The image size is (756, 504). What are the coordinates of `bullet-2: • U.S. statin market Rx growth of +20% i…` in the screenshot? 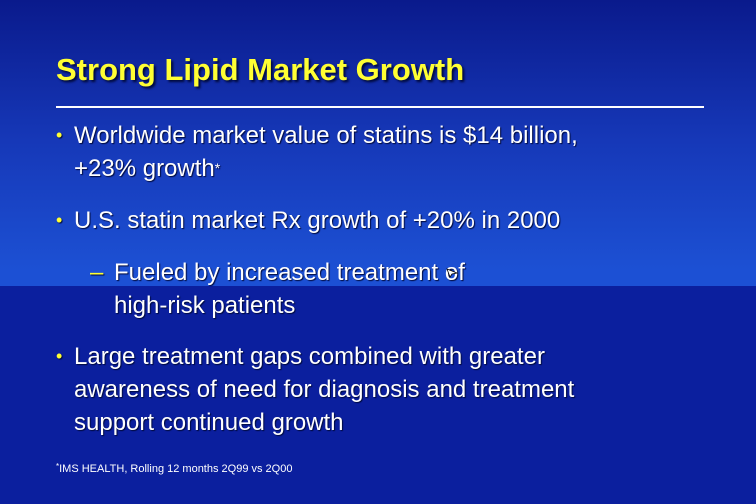 It's located at (386, 220).